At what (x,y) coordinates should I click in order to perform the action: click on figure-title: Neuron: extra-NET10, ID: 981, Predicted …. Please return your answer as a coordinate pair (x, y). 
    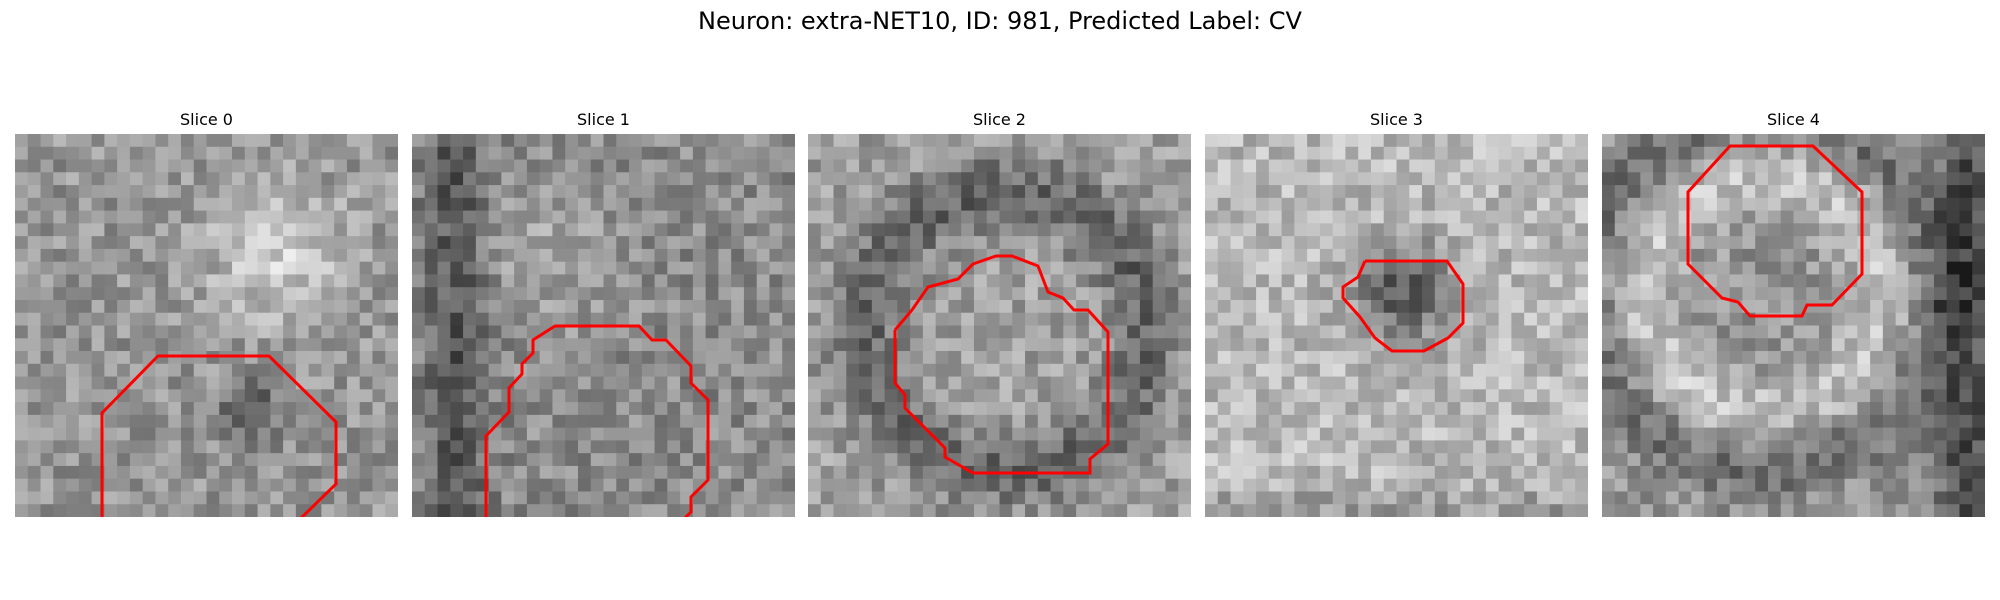
    Looking at the image, I should click on (1000, 21).